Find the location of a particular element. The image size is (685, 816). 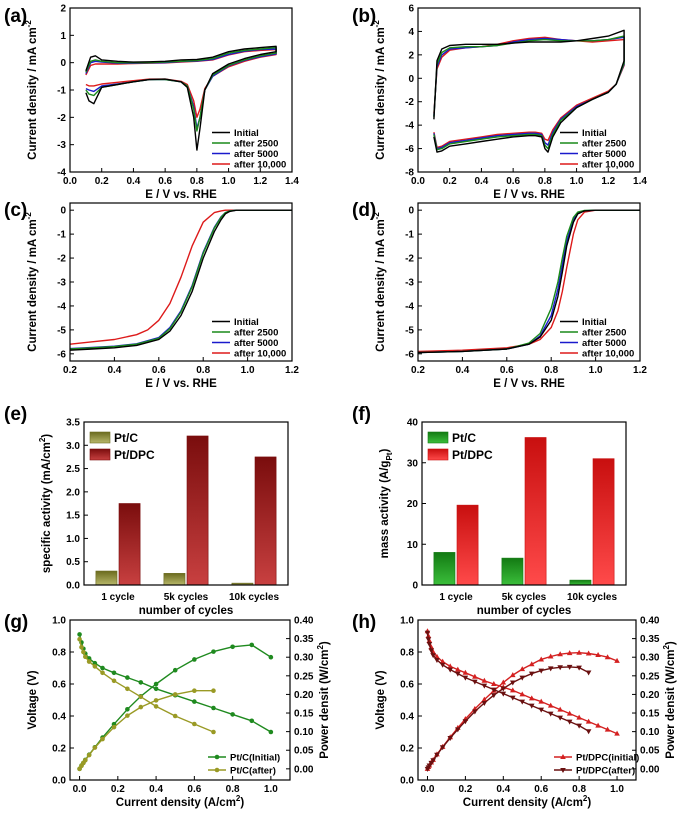

x-tick-label-e: 5k cycles is located at coordinates (186, 597).